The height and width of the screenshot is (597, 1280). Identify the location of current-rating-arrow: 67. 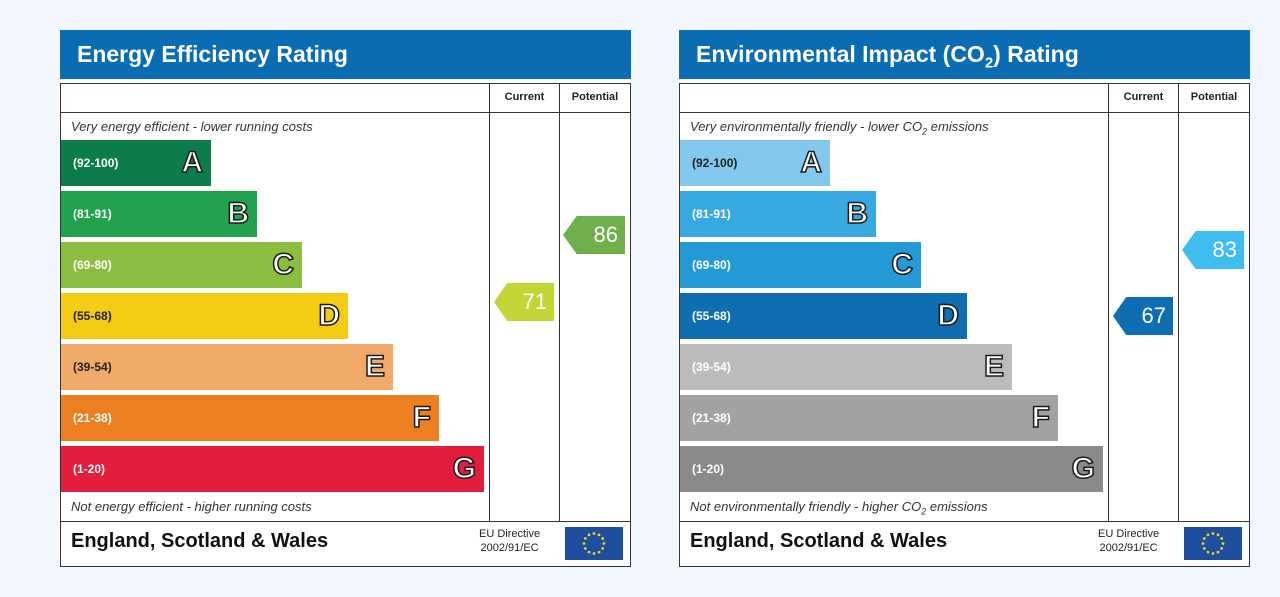
(1143, 316).